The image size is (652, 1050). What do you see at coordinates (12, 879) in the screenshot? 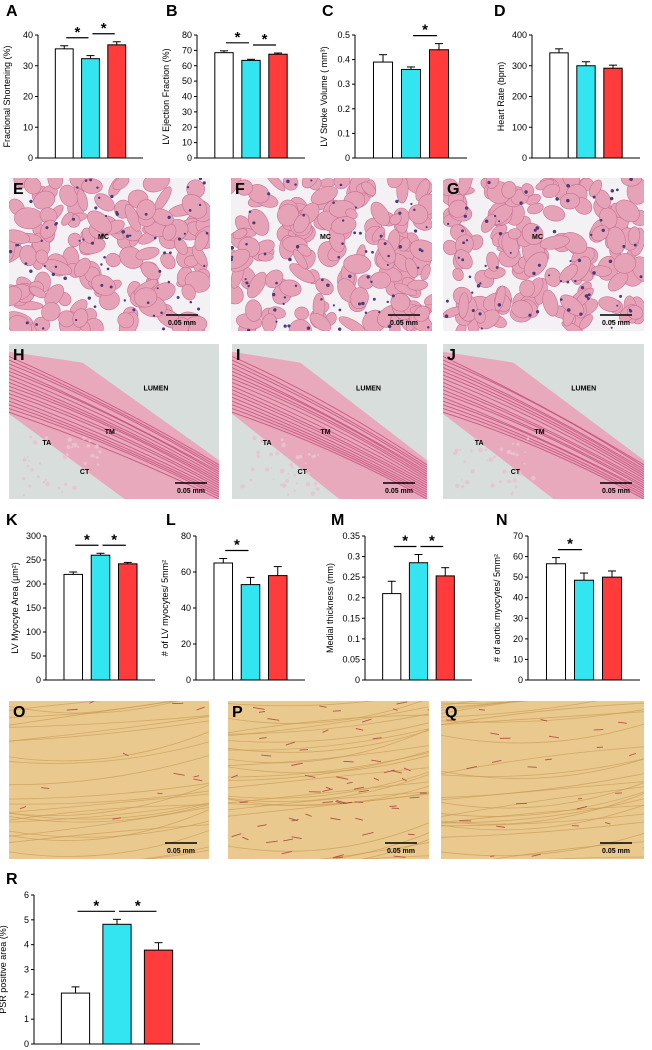
I see `panel-letter: R` at bounding box center [12, 879].